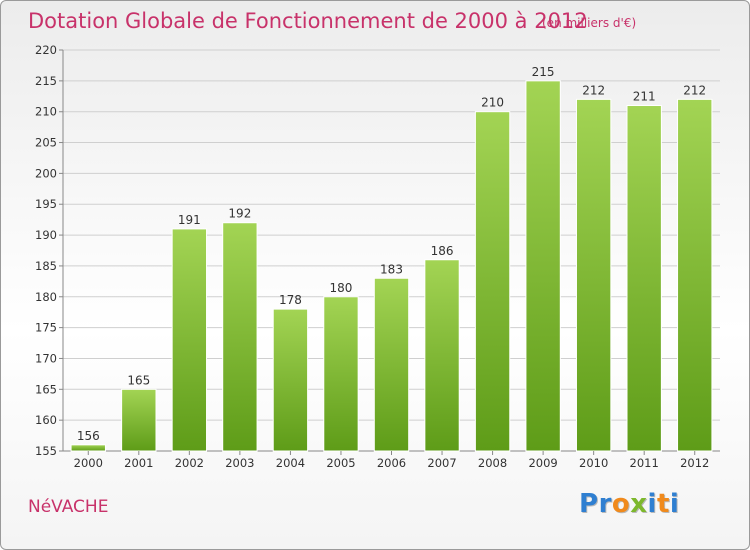 This screenshot has width=750, height=550. What do you see at coordinates (442, 251) in the screenshot?
I see `data-label: 186` at bounding box center [442, 251].